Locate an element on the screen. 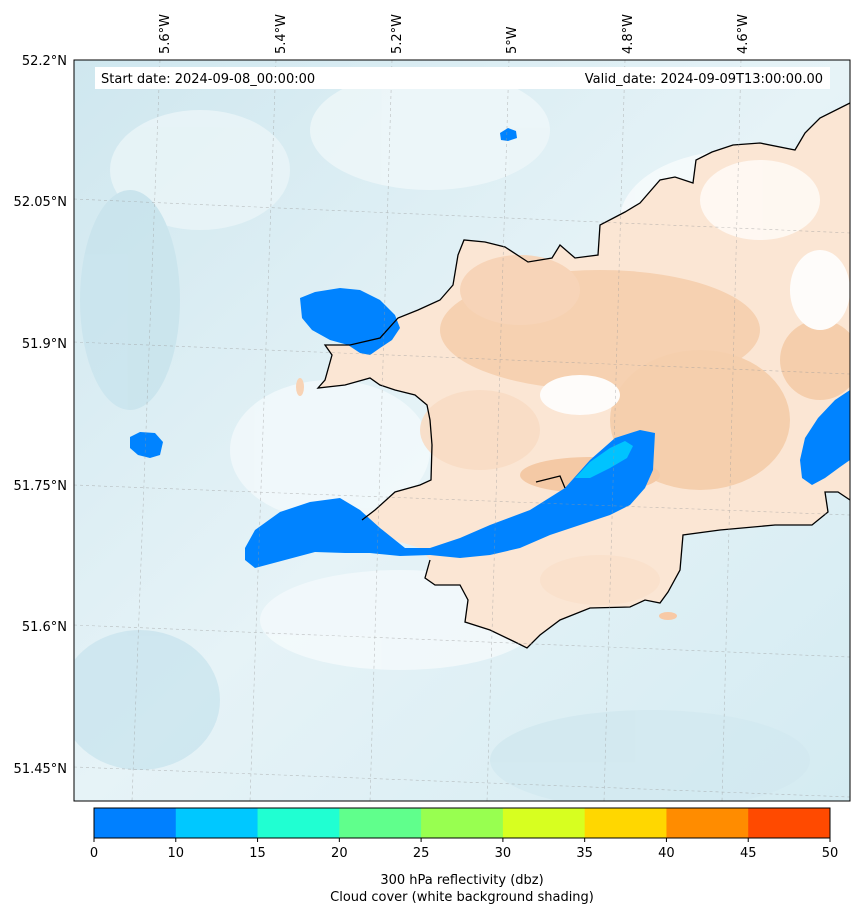 Image resolution: width=859 pixels, height=914 pixels. lon-label: 5.4°W is located at coordinates (281, 34).